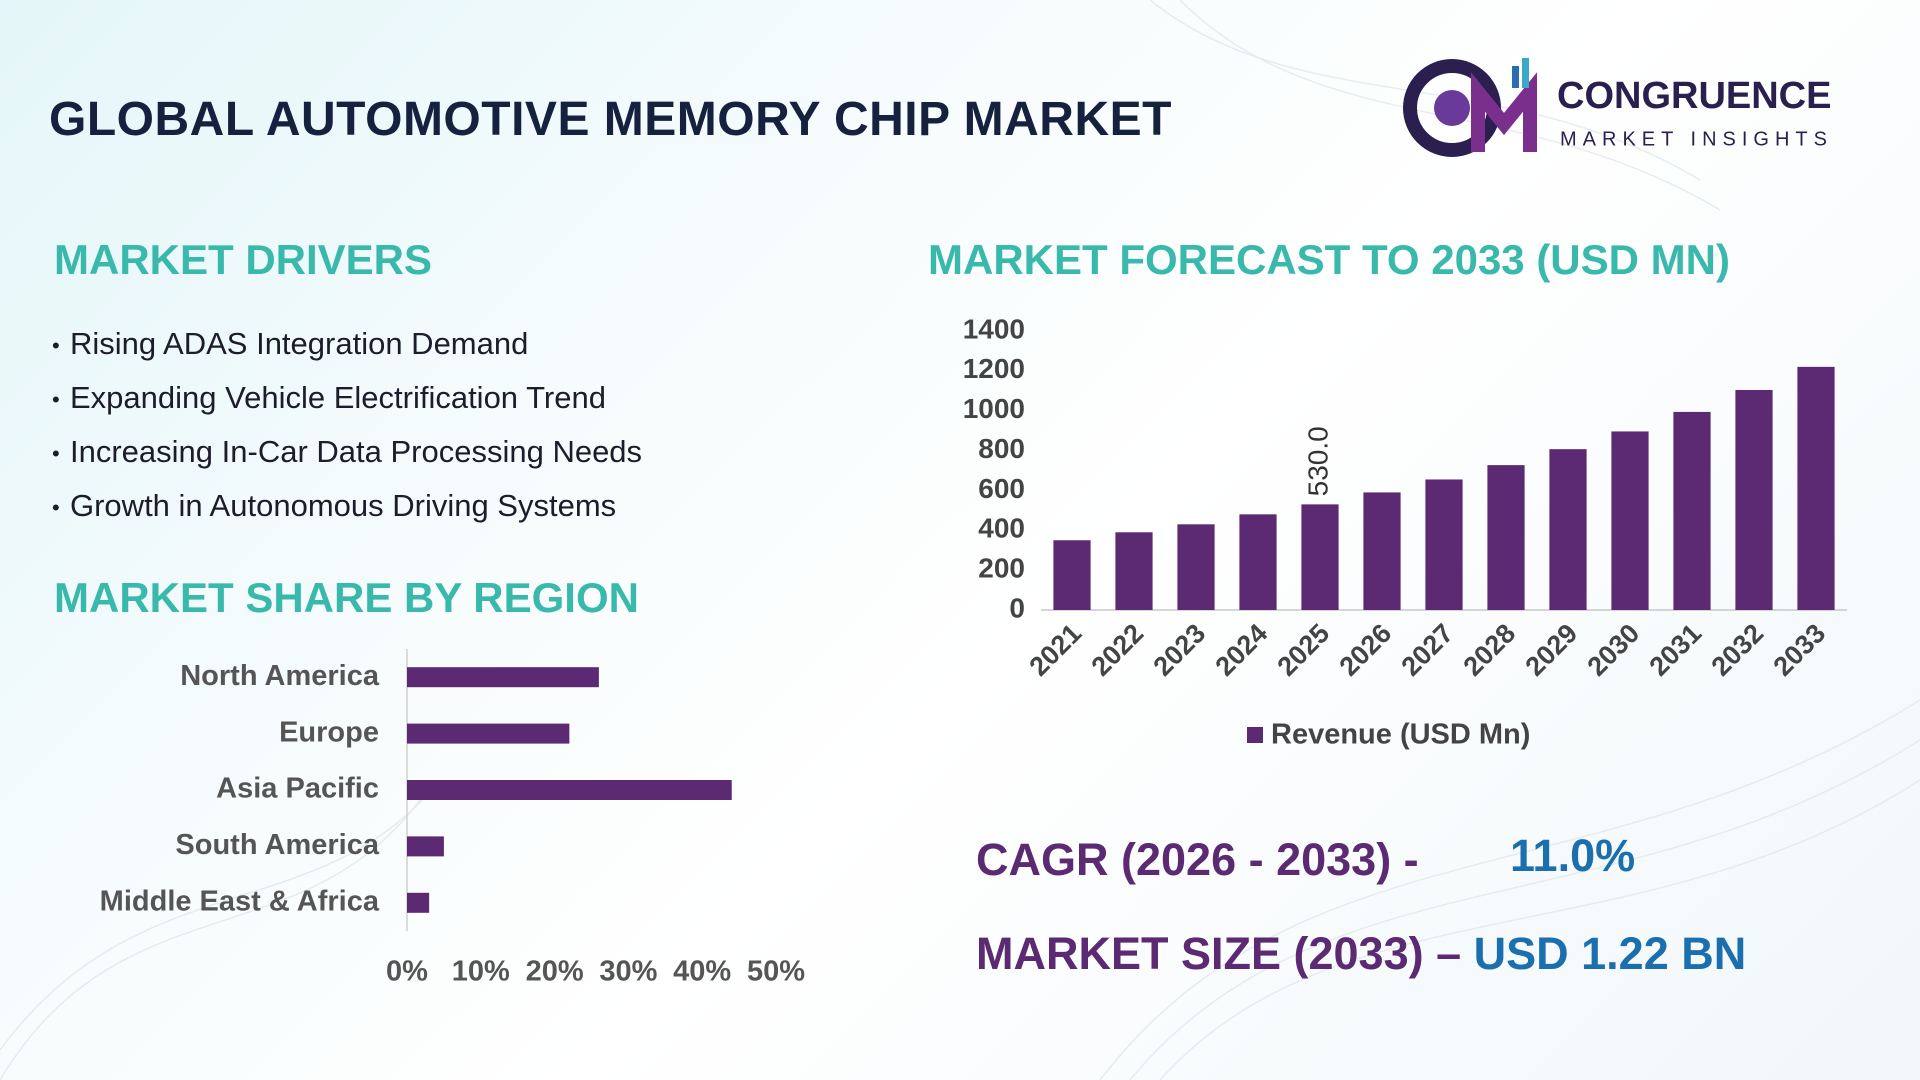  Describe the element at coordinates (1610, 953) in the screenshot. I see `size-value: USD 1.22 BN` at that location.